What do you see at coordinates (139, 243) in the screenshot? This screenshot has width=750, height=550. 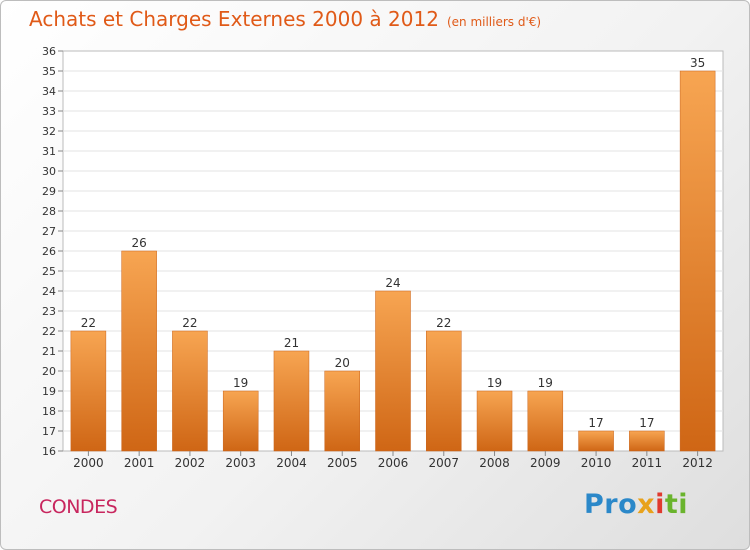 I see `bar-value-label: 26` at bounding box center [139, 243].